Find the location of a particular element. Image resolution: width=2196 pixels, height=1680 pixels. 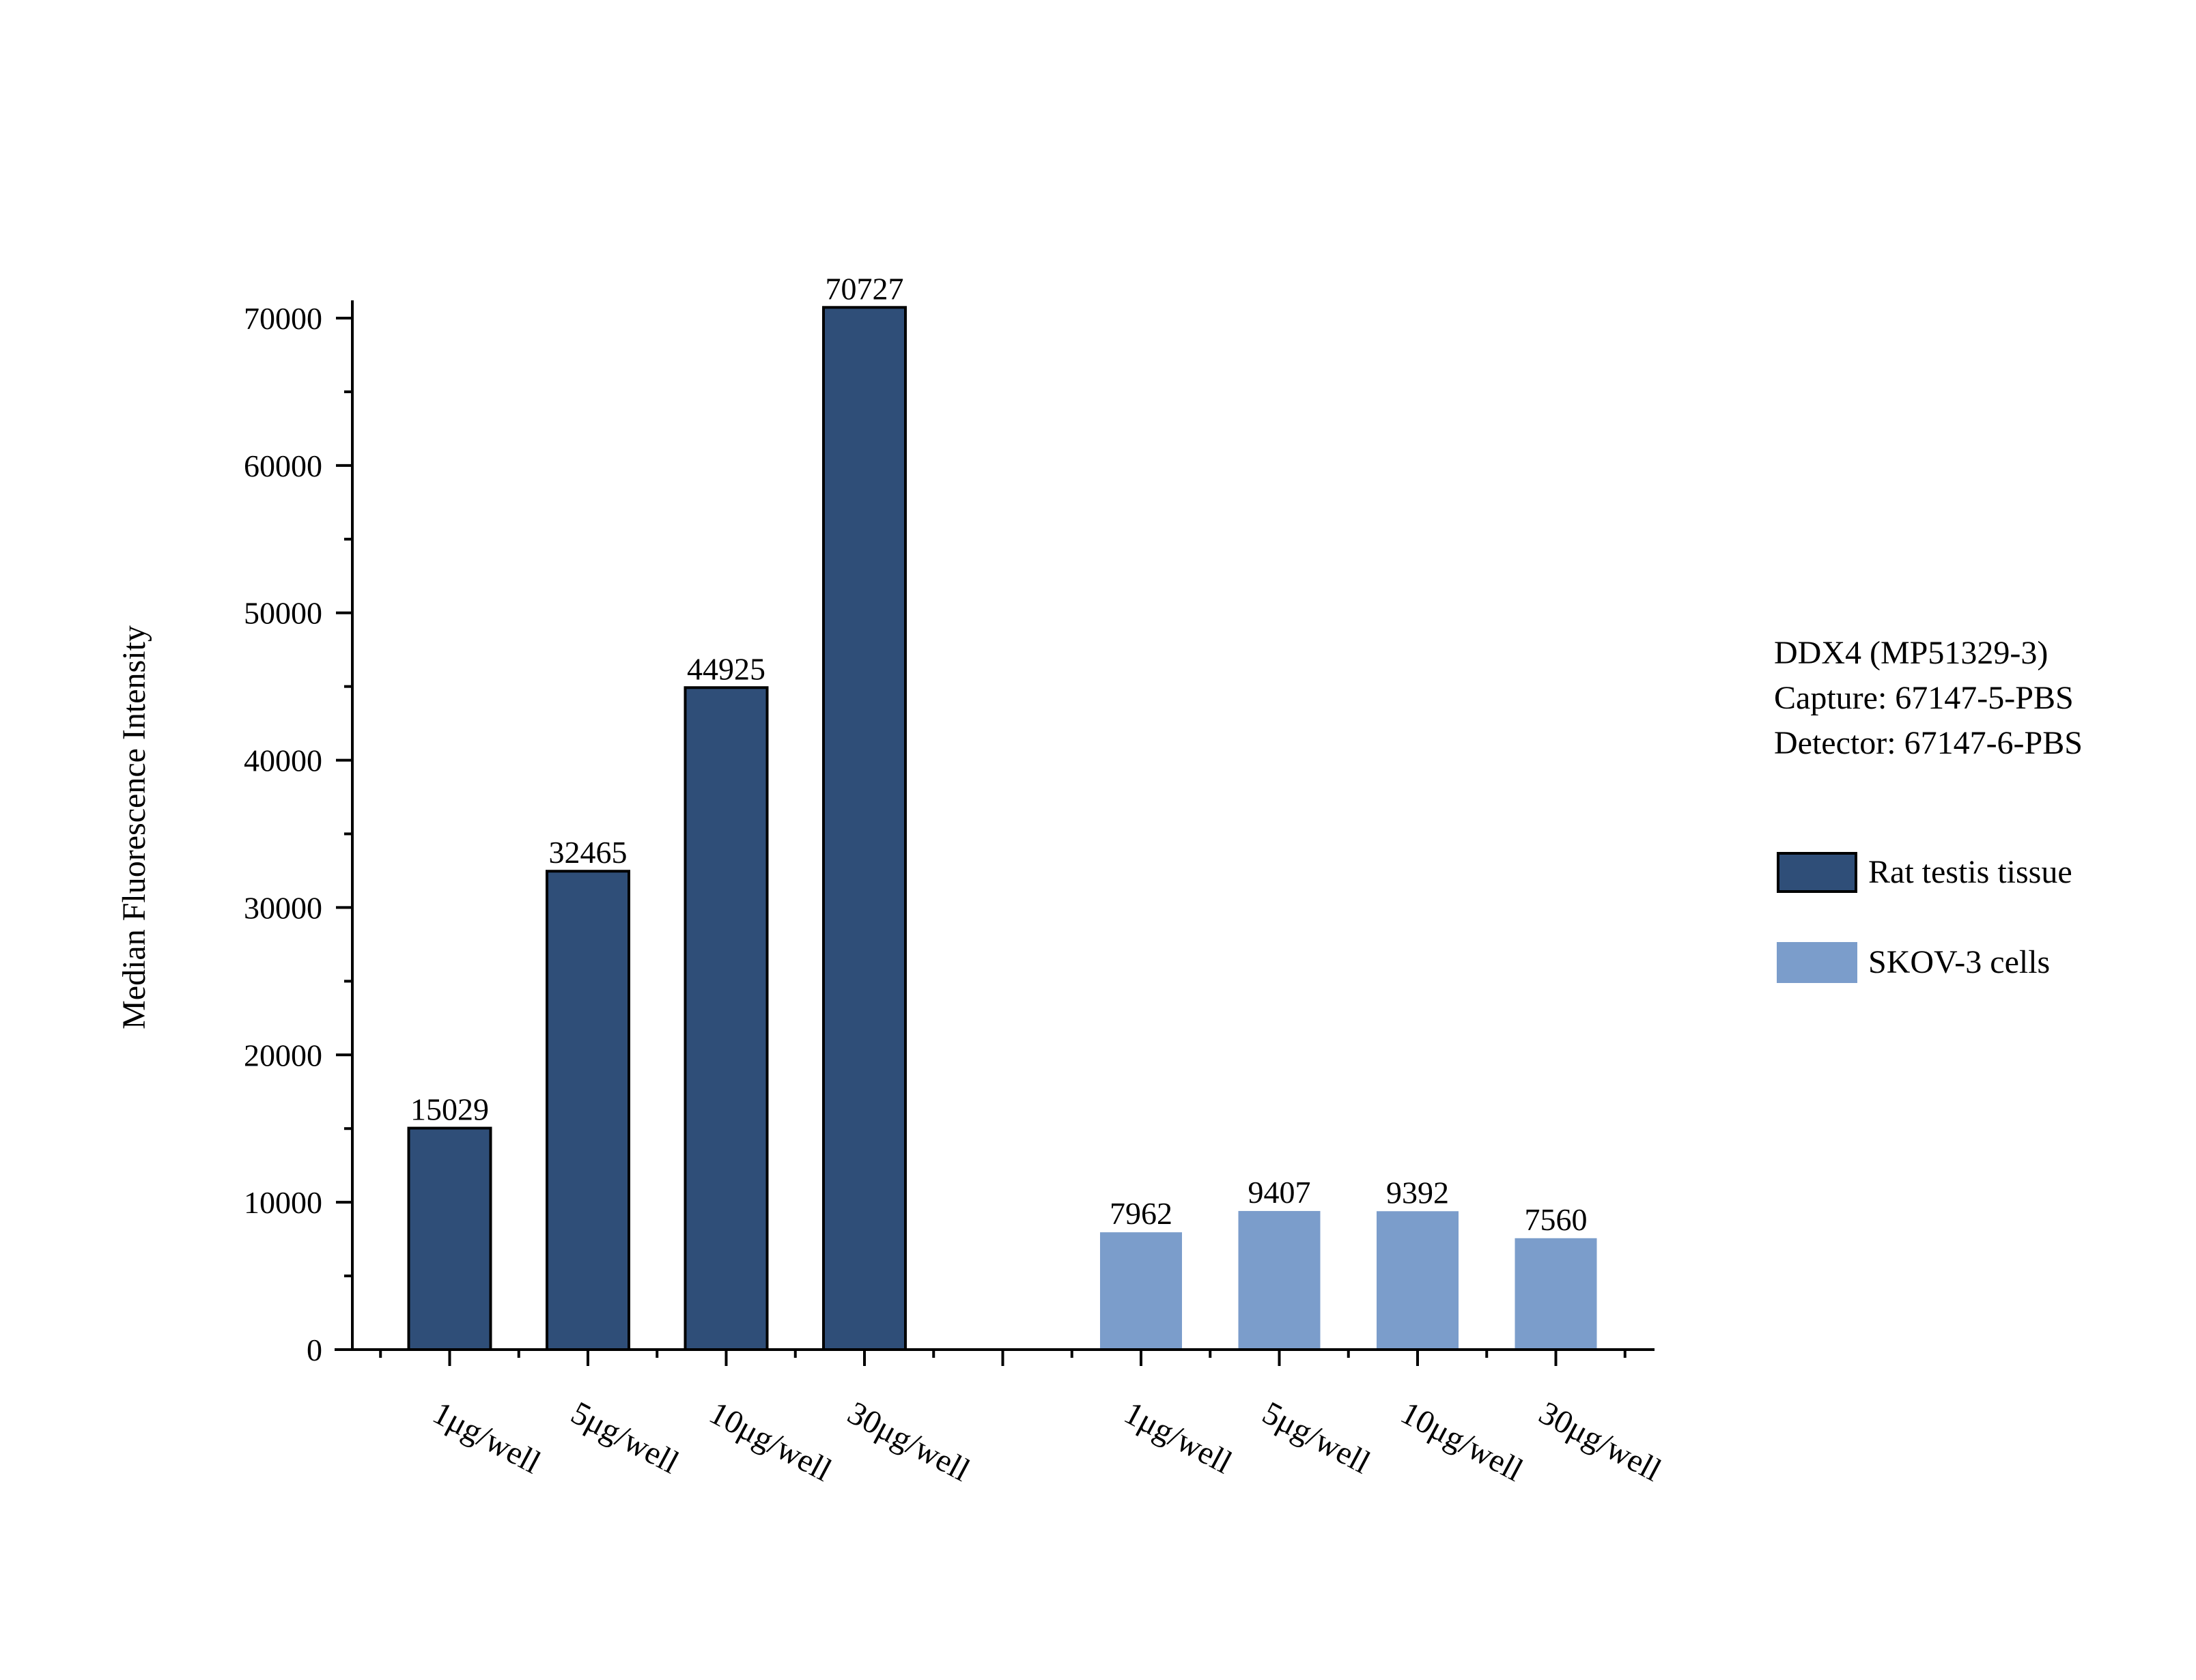

y-tick-label: 40000 is located at coordinates (283, 760).